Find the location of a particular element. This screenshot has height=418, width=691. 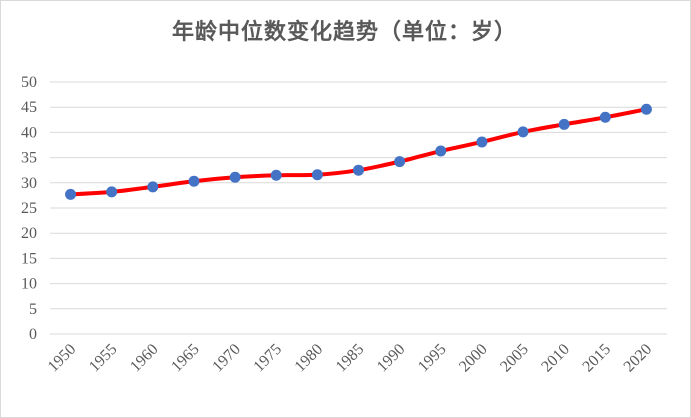

y-tick-label: 40 is located at coordinates (29, 132).